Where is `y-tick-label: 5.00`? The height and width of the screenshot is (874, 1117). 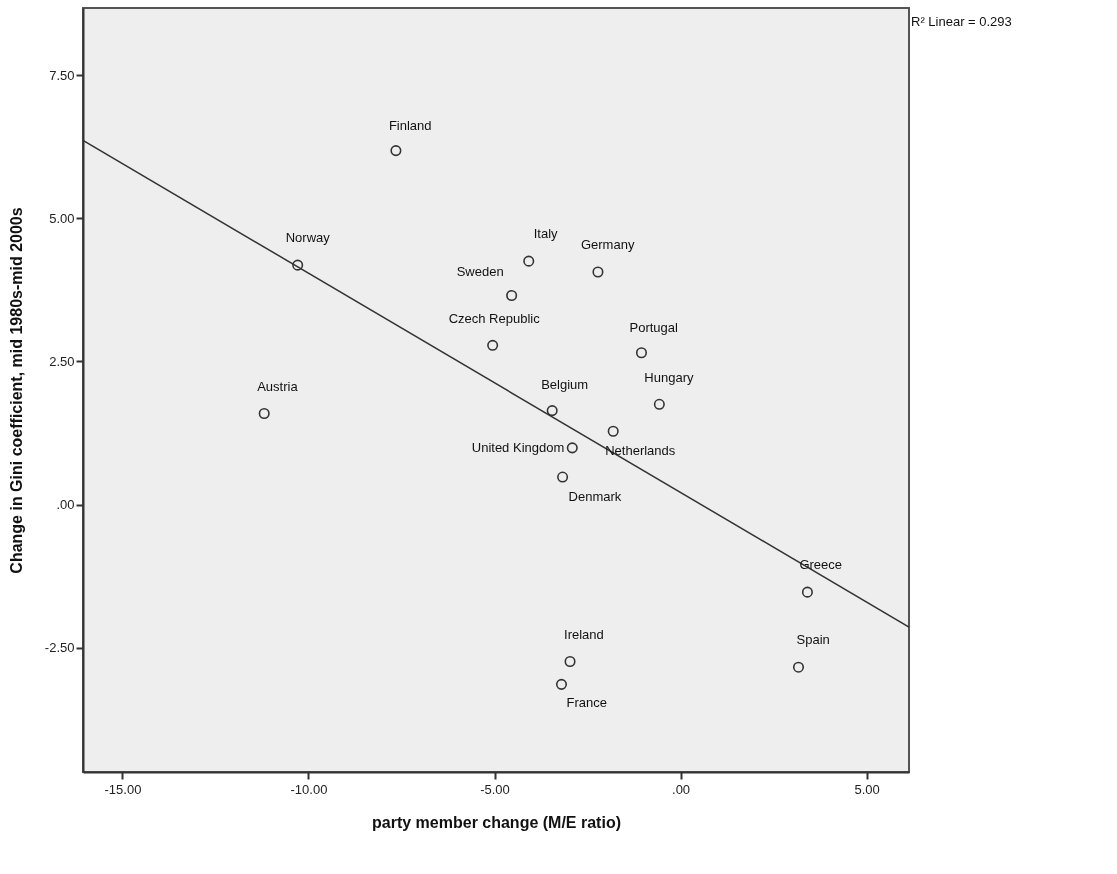 y-tick-label: 5.00 is located at coordinates (62, 218).